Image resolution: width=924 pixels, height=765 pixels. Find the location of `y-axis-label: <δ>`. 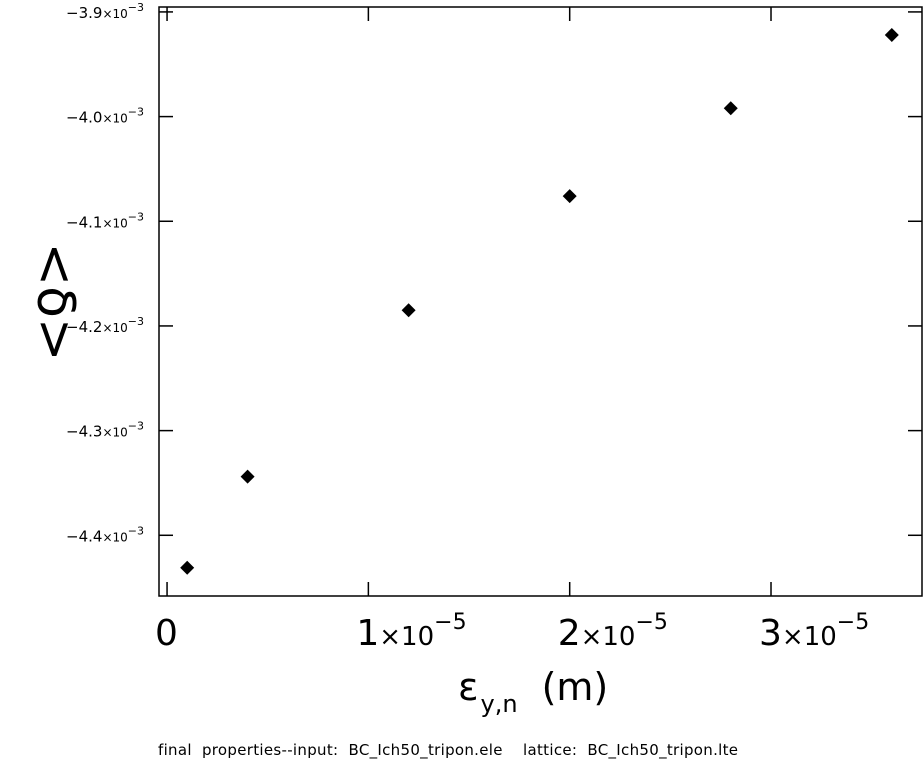

y-axis-label: <δ> is located at coordinates (55, 302).